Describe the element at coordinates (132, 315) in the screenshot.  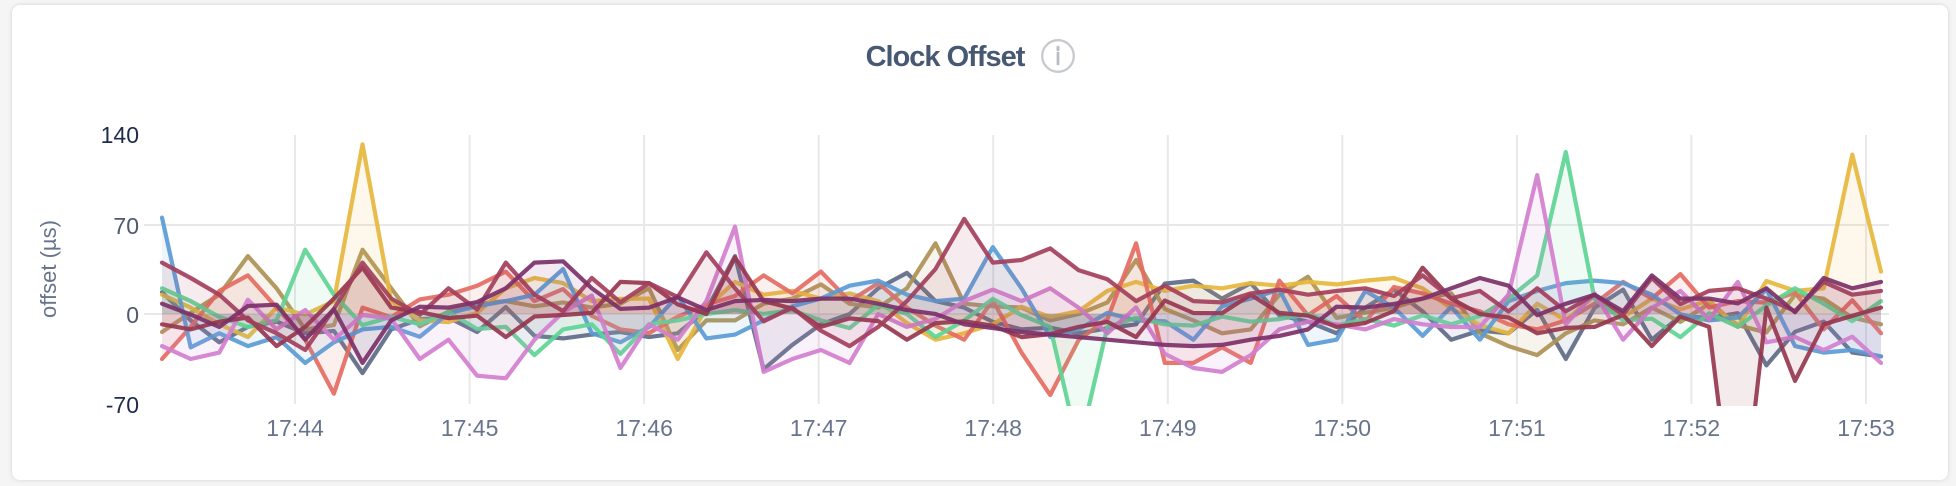
I see `svg-text: 0` at that location.